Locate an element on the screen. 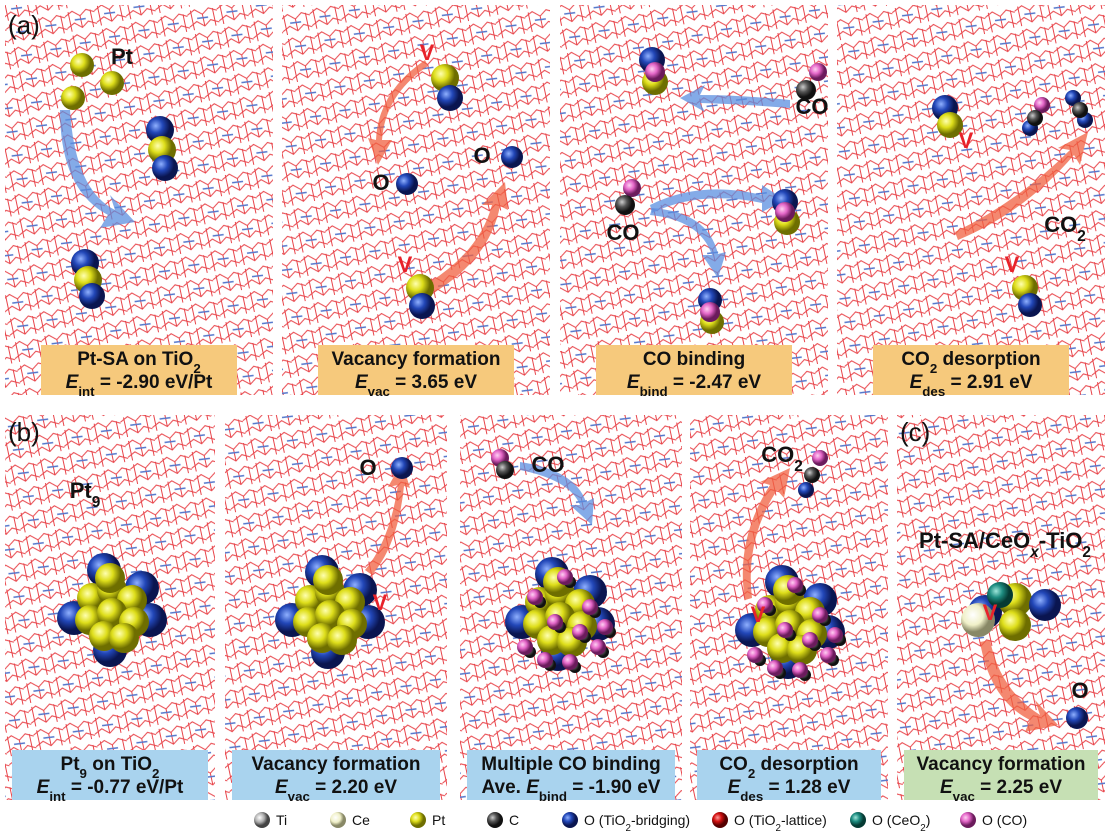 The width and height of the screenshot is (1107, 838). text-run: desorption is located at coordinates (806, 764).